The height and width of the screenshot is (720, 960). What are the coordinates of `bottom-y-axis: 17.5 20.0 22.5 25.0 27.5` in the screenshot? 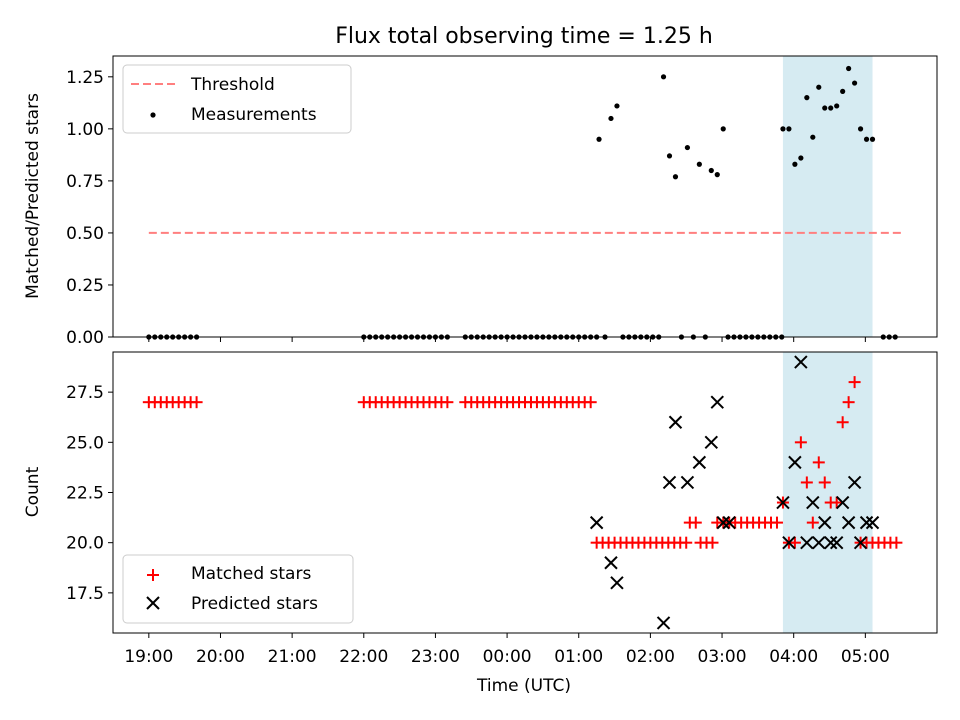 It's located at (89, 493).